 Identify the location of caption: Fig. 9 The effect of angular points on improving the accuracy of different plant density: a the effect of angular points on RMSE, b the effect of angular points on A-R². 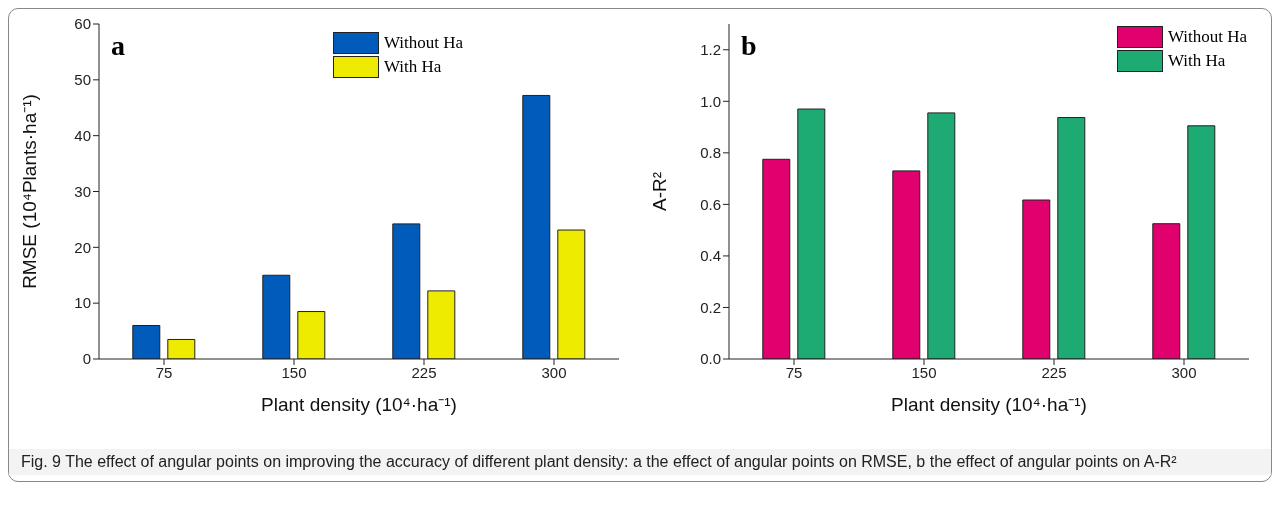
(640, 462).